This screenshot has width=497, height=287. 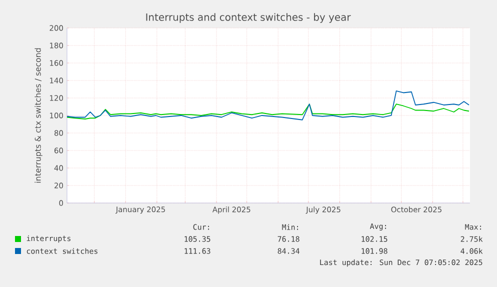 What do you see at coordinates (268, 112) in the screenshot?
I see `line-series` at bounding box center [268, 112].